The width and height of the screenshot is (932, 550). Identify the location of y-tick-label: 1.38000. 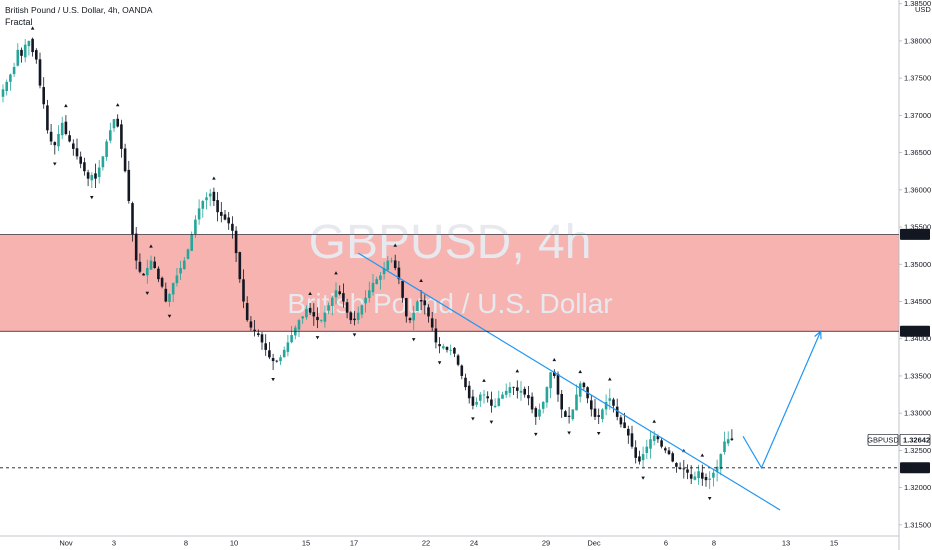
(917, 40).